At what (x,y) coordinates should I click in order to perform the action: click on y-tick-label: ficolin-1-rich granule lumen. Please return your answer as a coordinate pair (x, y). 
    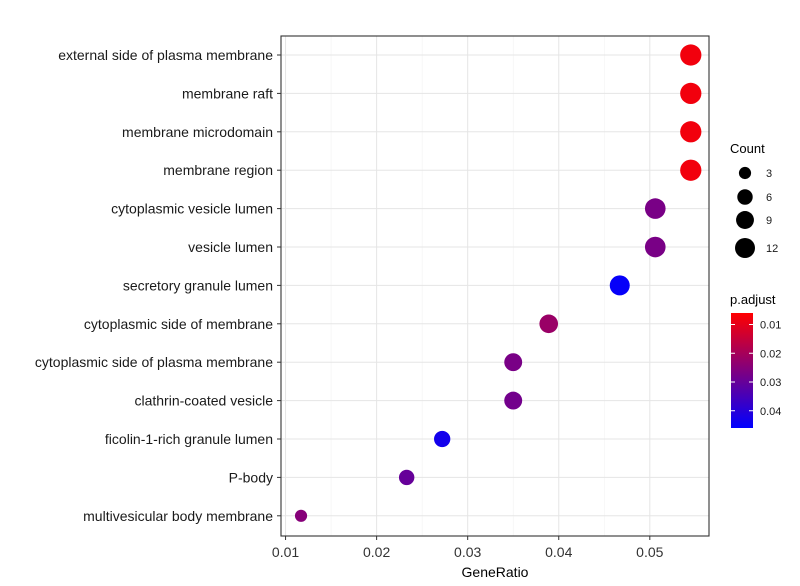
    Looking at the image, I should click on (189, 439).